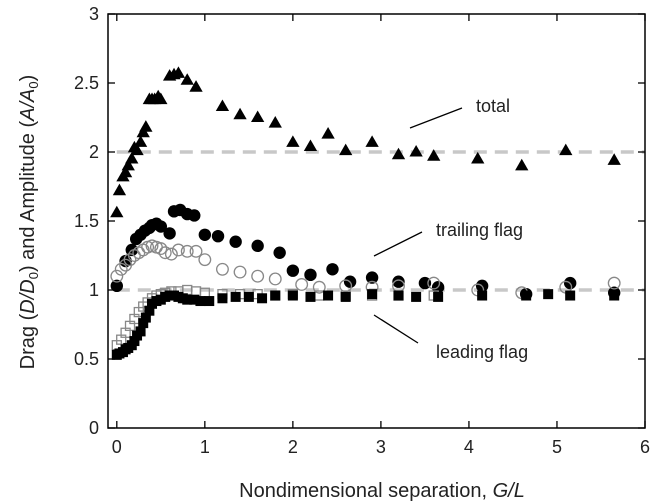 Image resolution: width=662 pixels, height=504 pixels. I want to click on y-tick-label: 2.5, so click(86, 83).